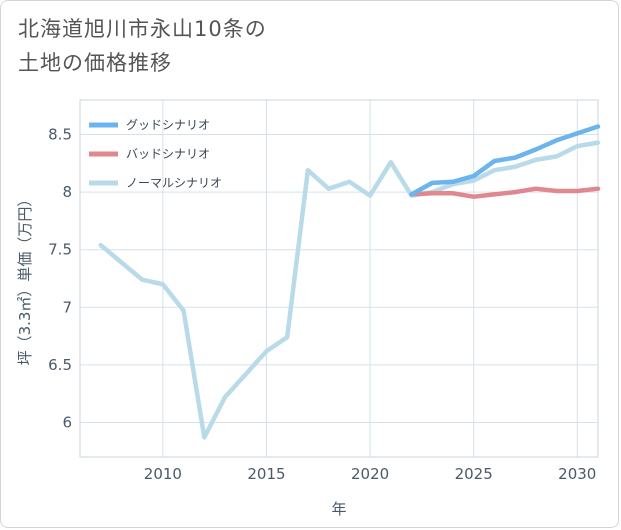 The image size is (621, 530). I want to click on x-tick-label: 2025, so click(474, 474).